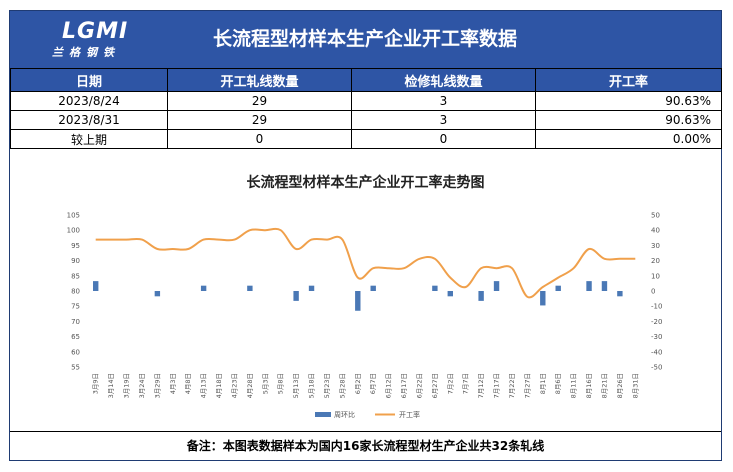 This screenshot has height=472, width=733. What do you see at coordinates (323, 414) in the screenshot?
I see `legend-swatch-bar` at bounding box center [323, 414].